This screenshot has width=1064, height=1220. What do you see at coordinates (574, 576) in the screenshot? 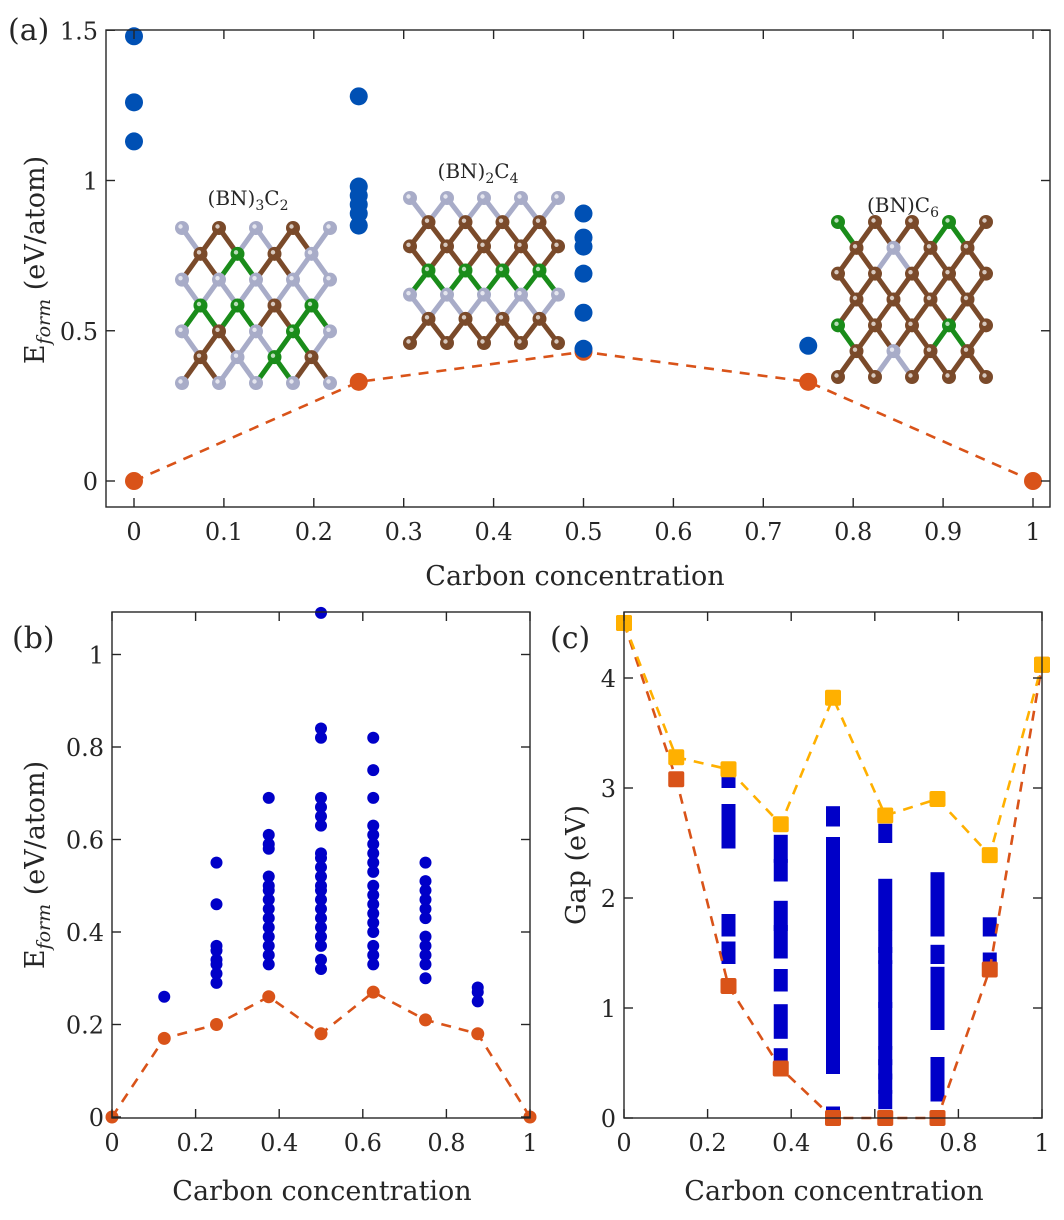
I see `panel-a-x-axis-title: Carbon concentration` at bounding box center [574, 576].